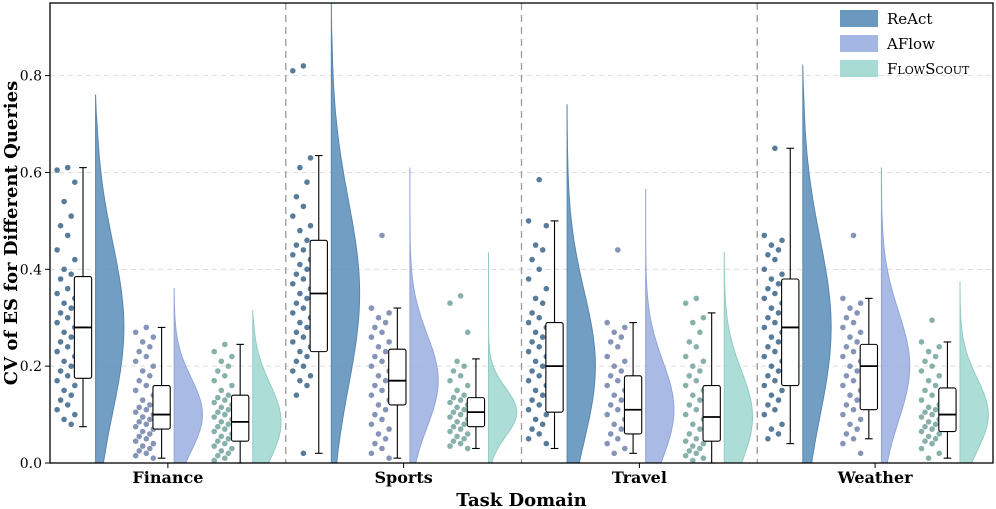 The height and width of the screenshot is (509, 996). Describe the element at coordinates (905, 44) in the screenshot. I see `legend: ReAct AFlow FLOWSCOUT` at that location.